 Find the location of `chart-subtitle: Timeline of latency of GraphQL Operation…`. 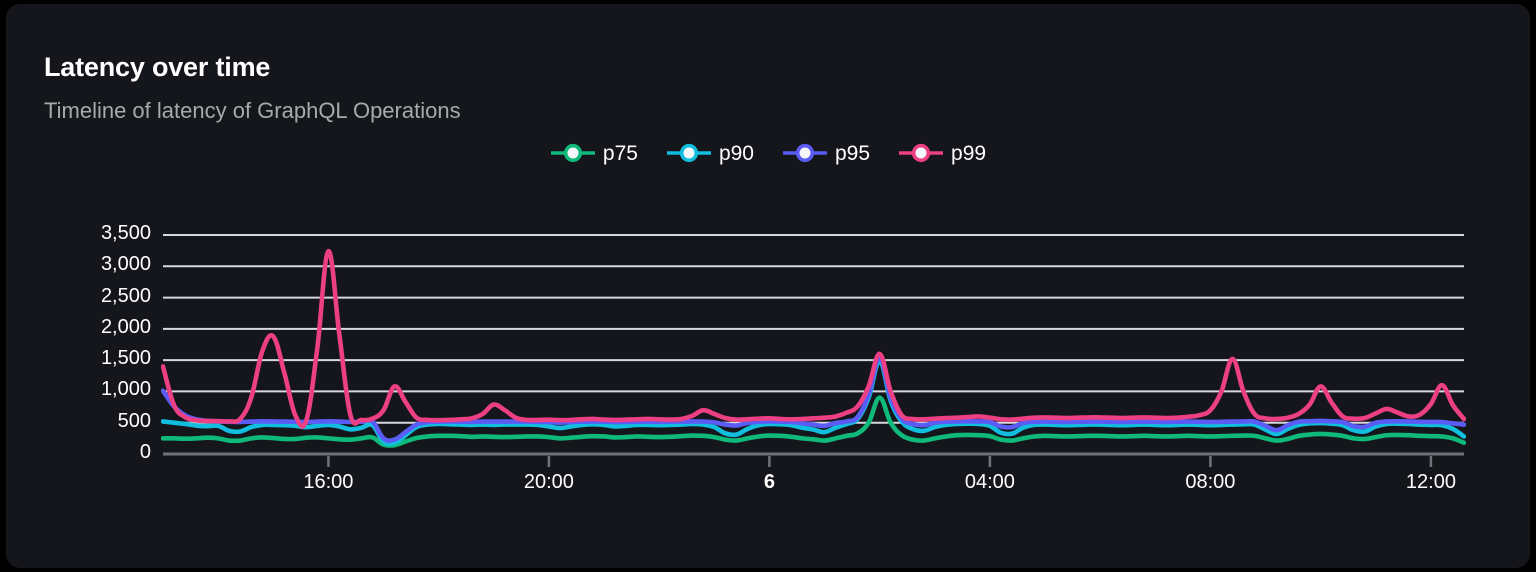

chart-subtitle: Timeline of latency of GraphQL Operation… is located at coordinates (252, 110).